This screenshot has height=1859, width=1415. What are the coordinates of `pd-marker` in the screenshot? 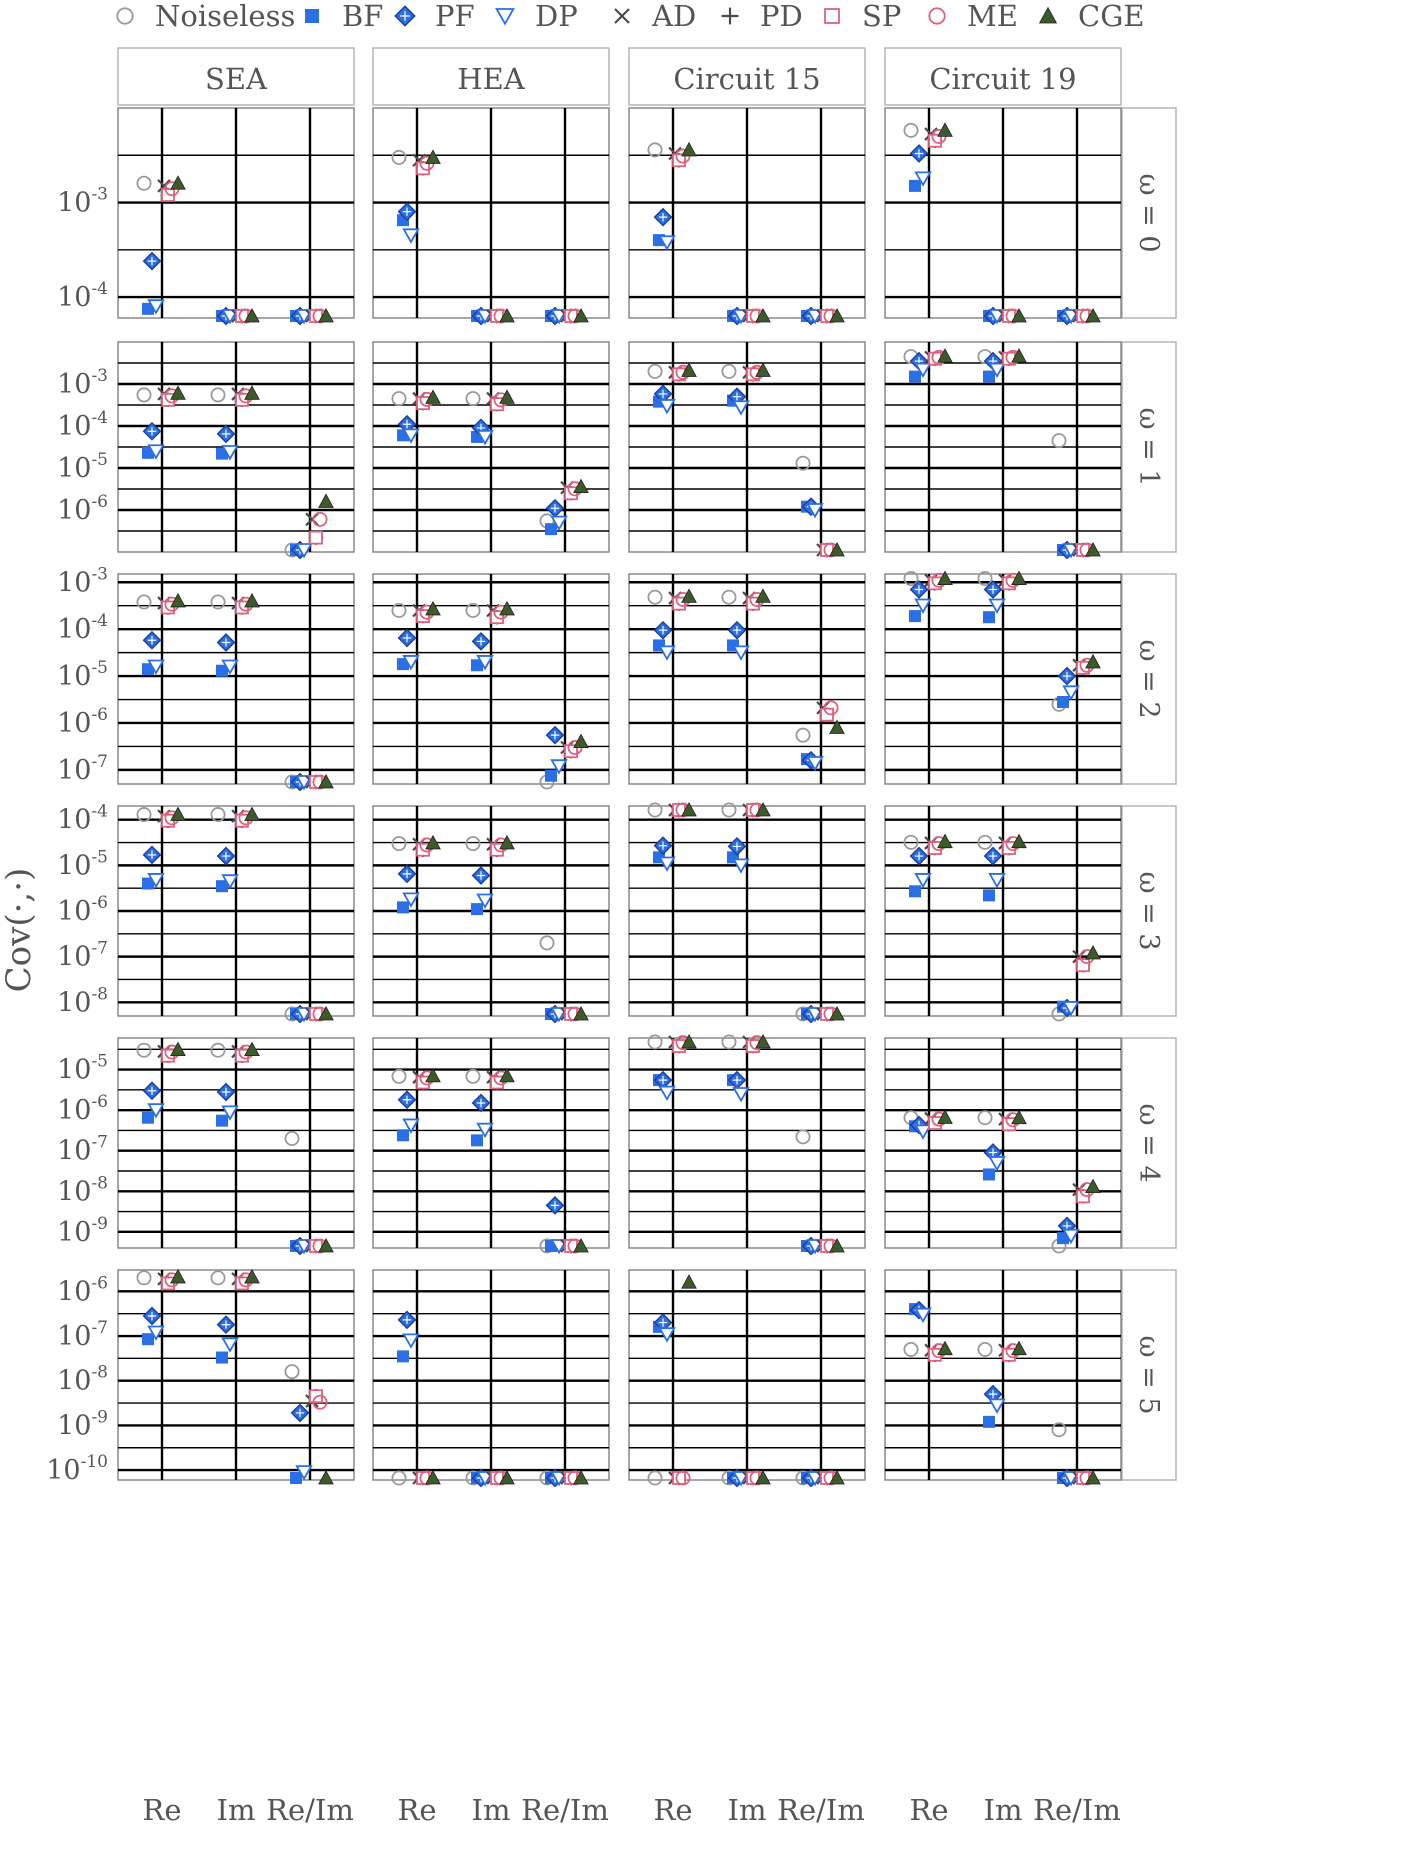 It's located at (730, 16).